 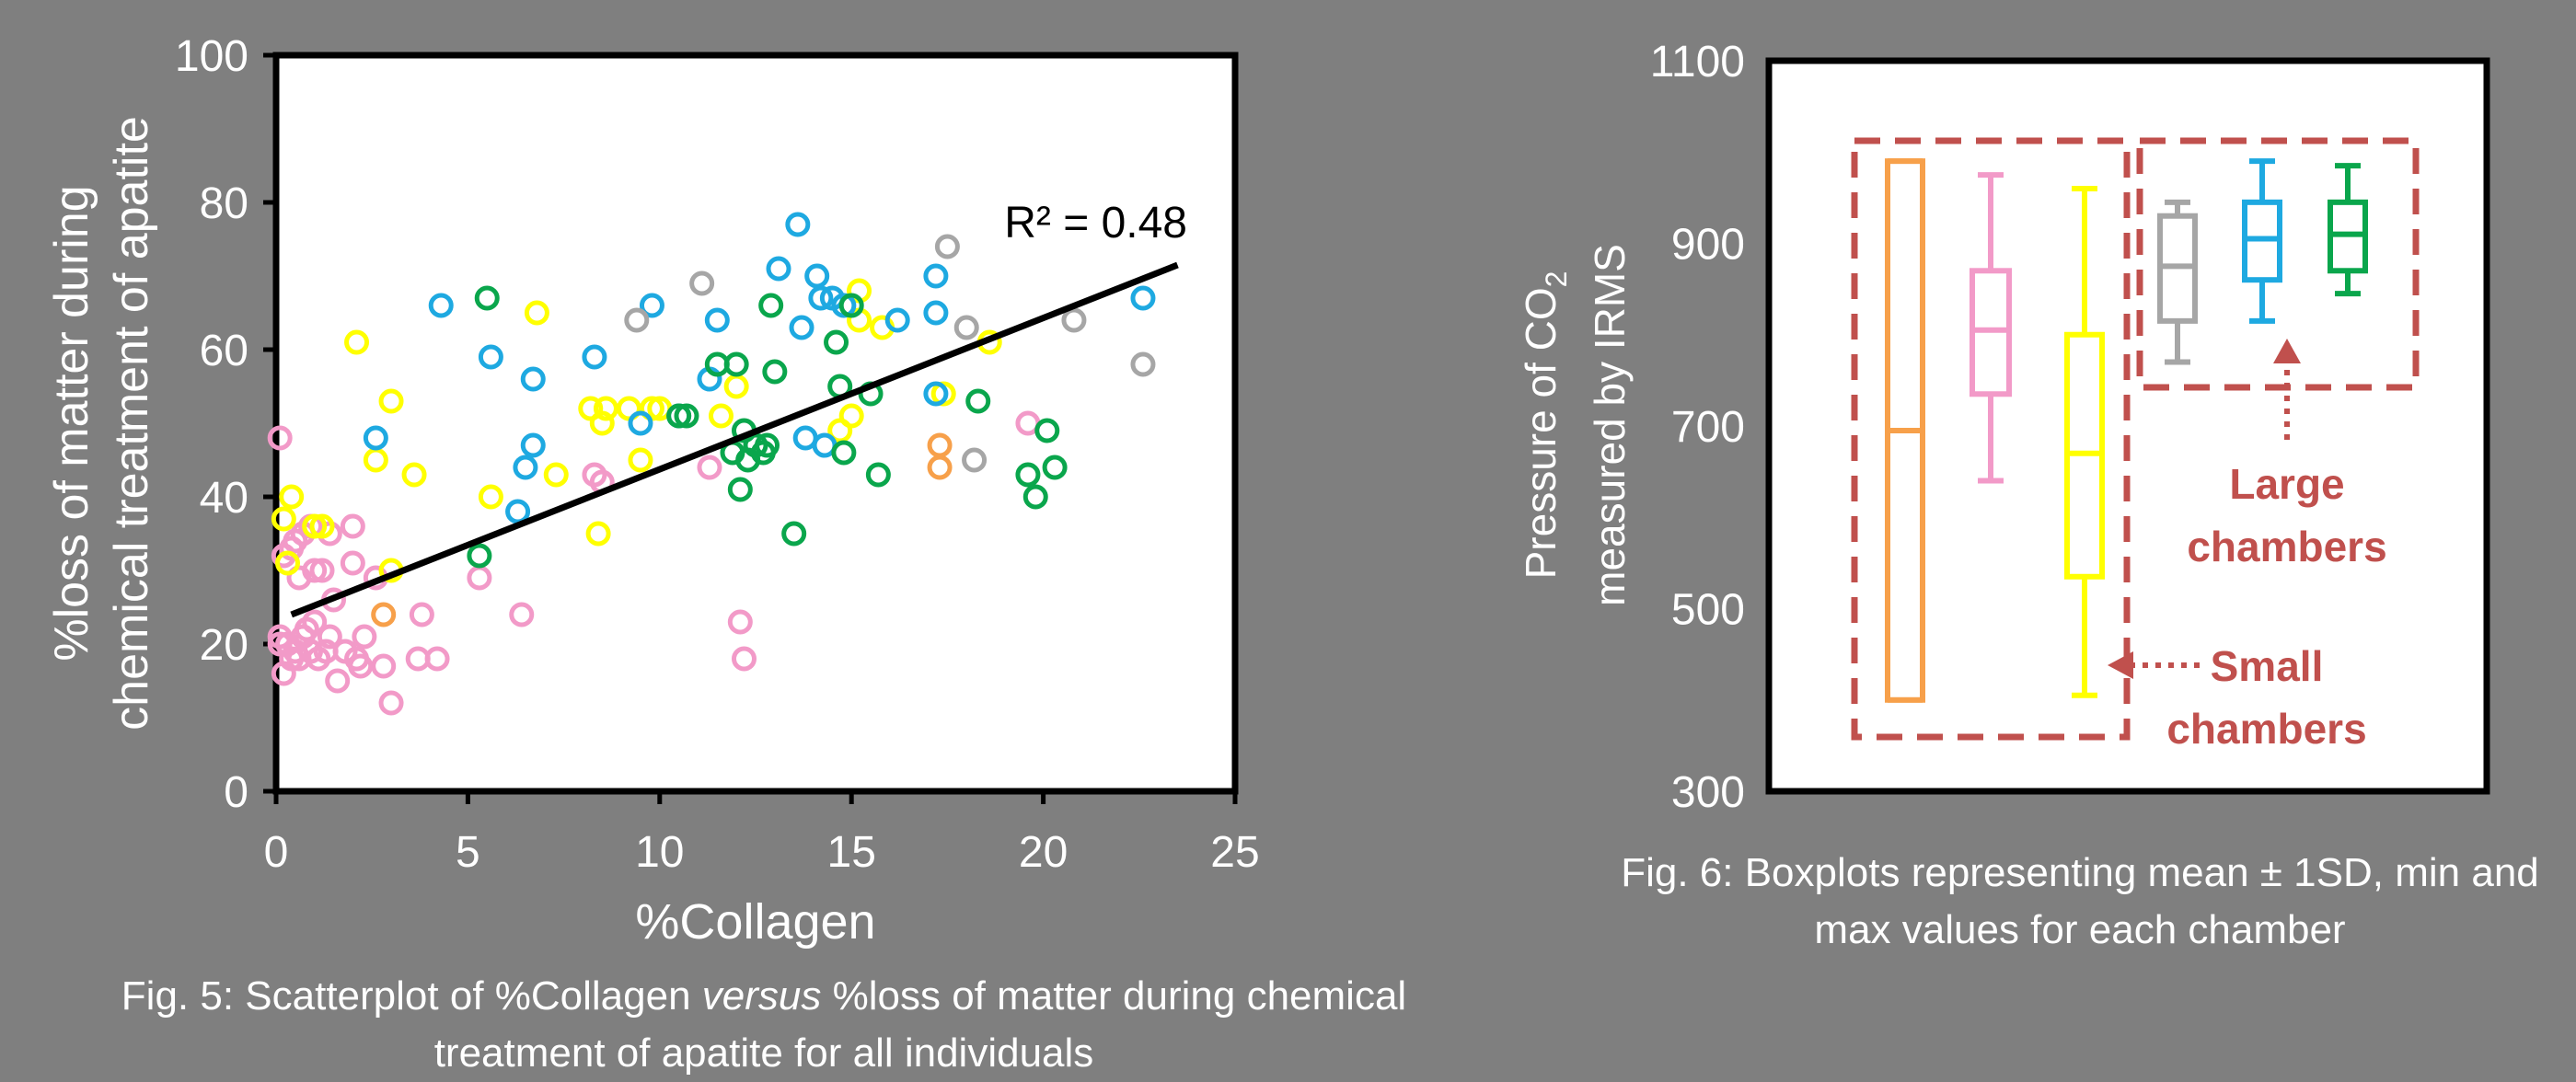 I want to click on boxplot-green, so click(x=2348, y=230).